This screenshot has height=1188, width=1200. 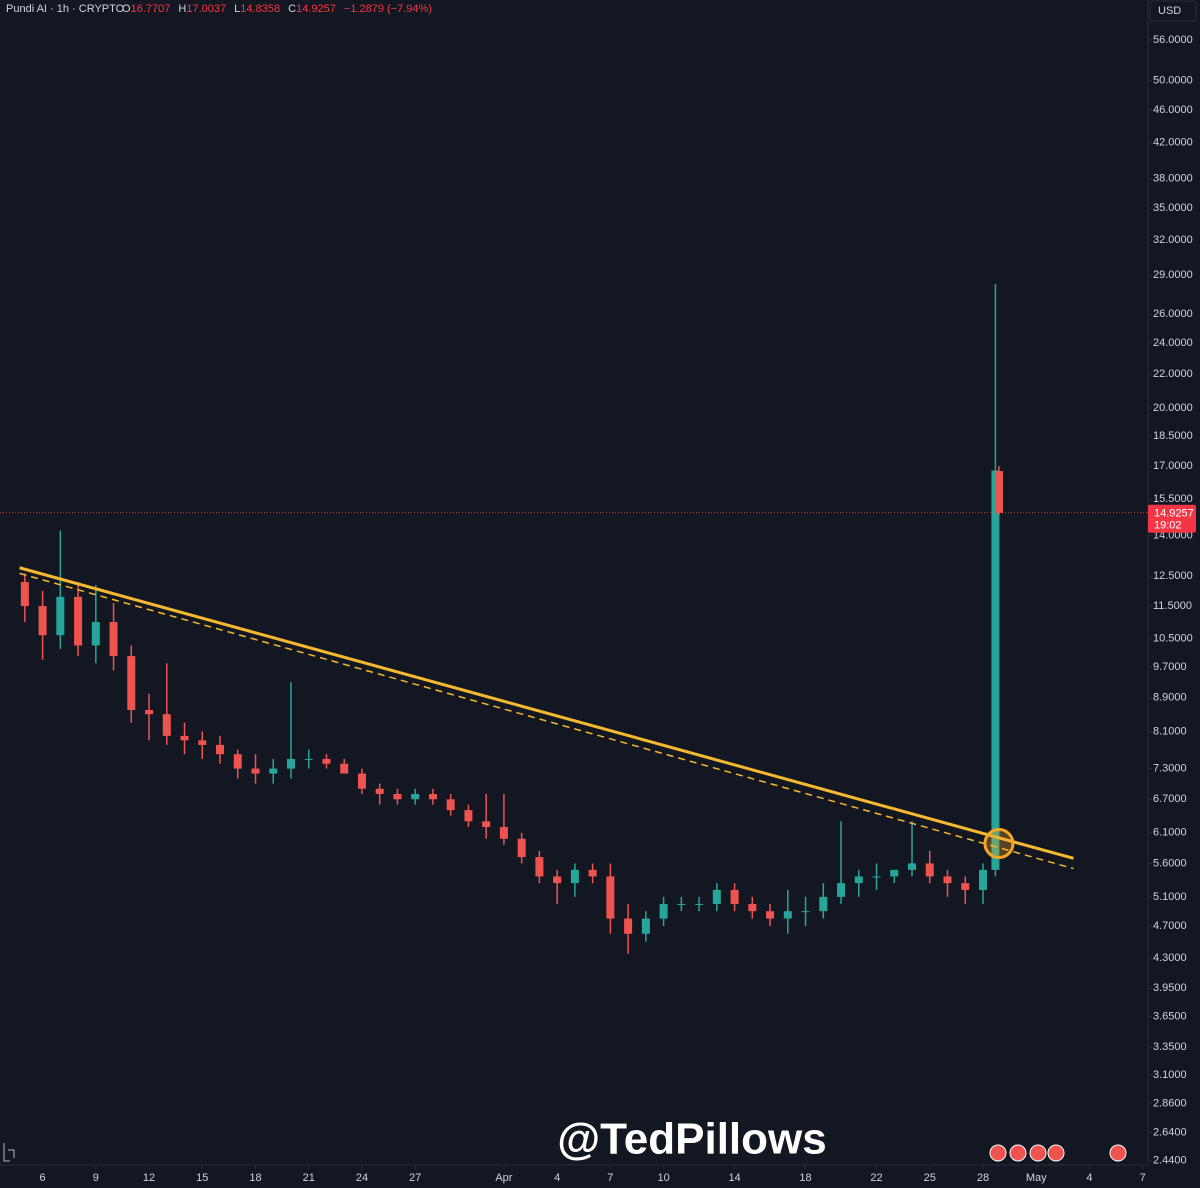 I want to click on symbol-title: Pundi AI · 1h · CRYPTO, so click(x=65, y=9).